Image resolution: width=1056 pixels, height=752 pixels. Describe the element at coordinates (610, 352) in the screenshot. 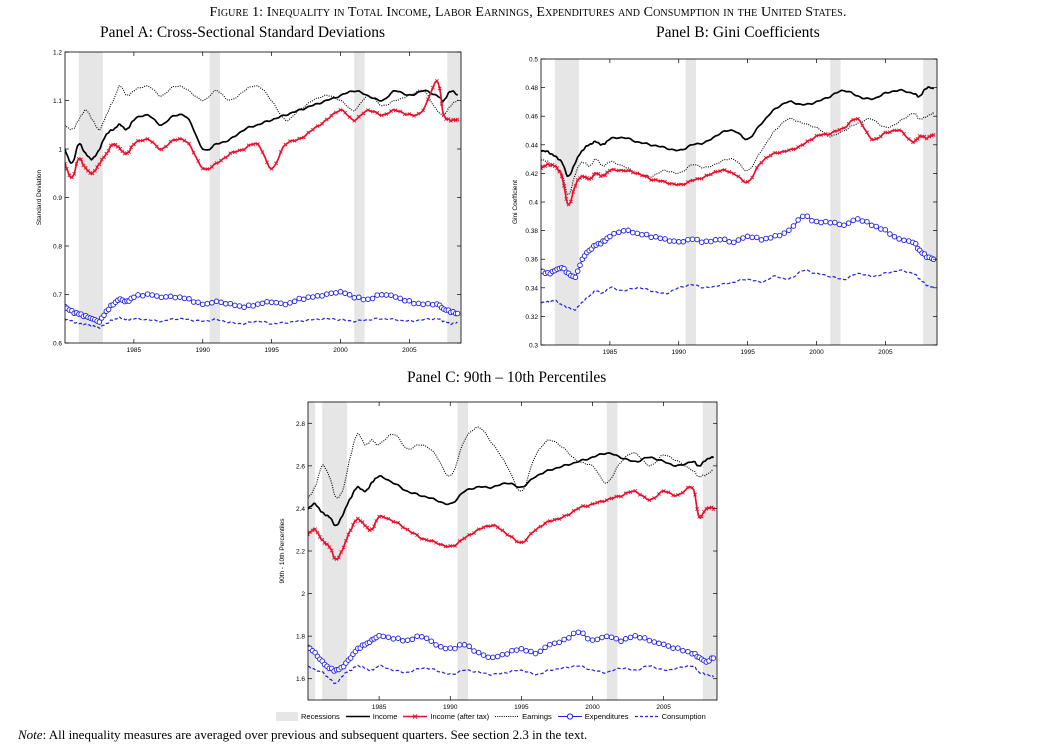

I see `x-tick-label: 1985` at that location.